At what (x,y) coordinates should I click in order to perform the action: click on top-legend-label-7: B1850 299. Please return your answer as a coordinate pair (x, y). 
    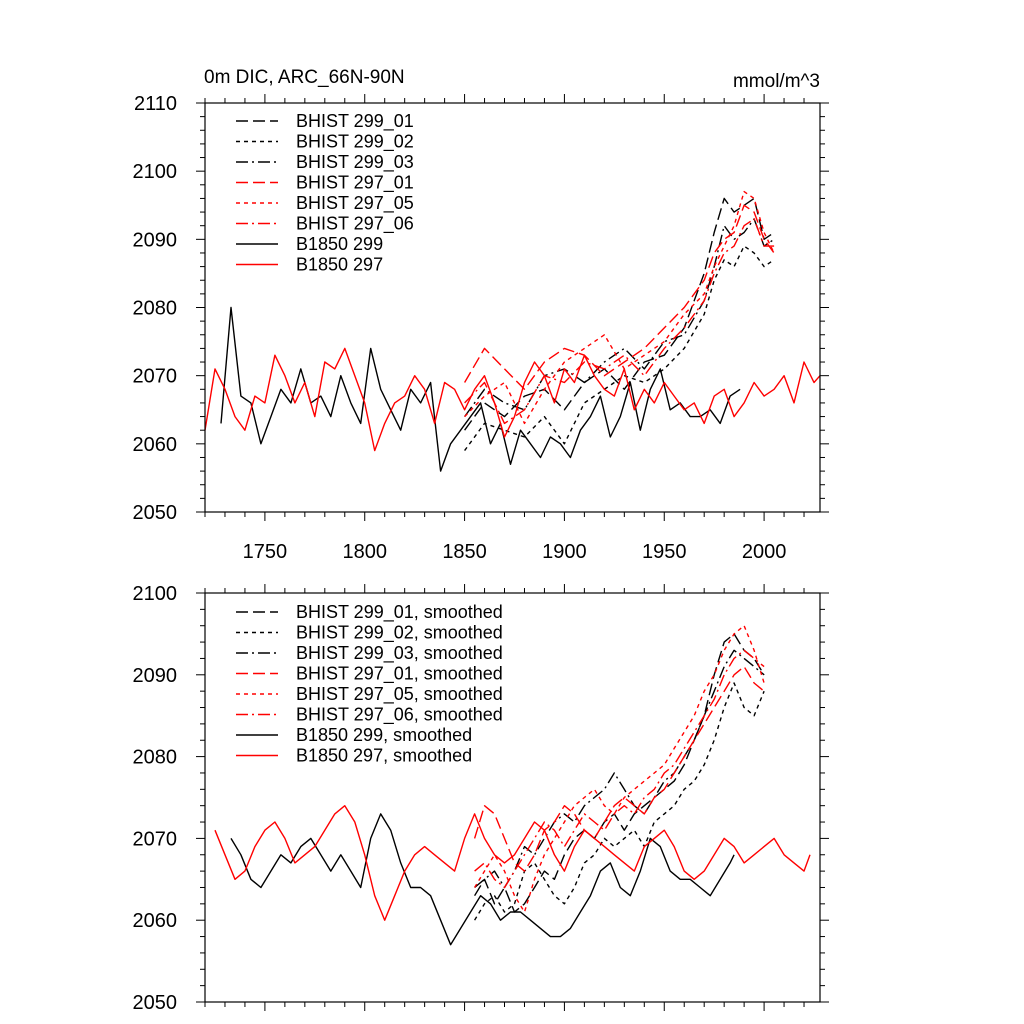
    Looking at the image, I should click on (339, 244).